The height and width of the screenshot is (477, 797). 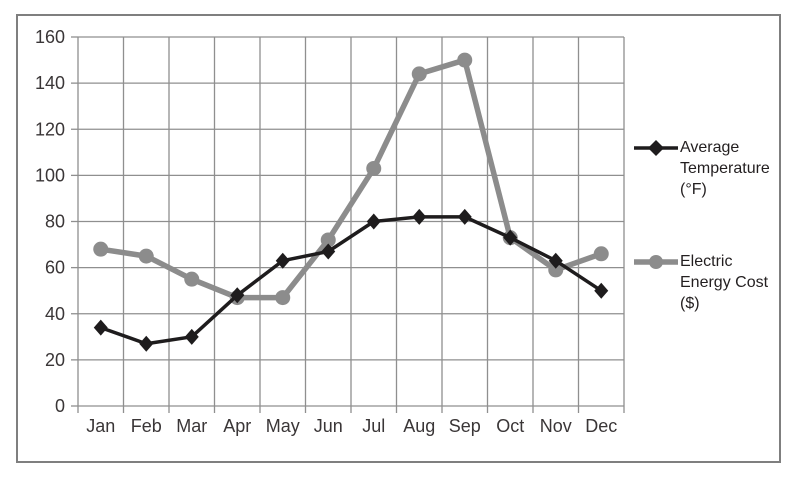 I want to click on y-tick-label: 0, so click(x=60, y=406).